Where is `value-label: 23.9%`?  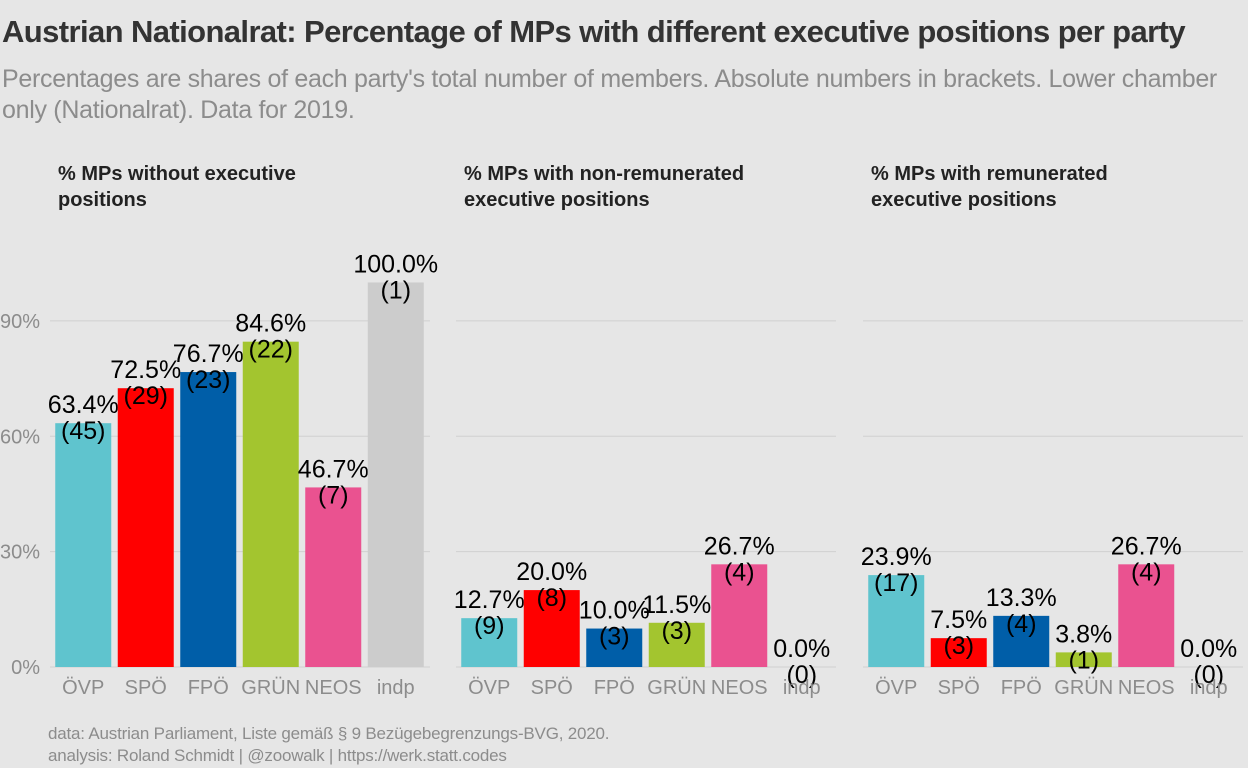 value-label: 23.9% is located at coordinates (896, 557).